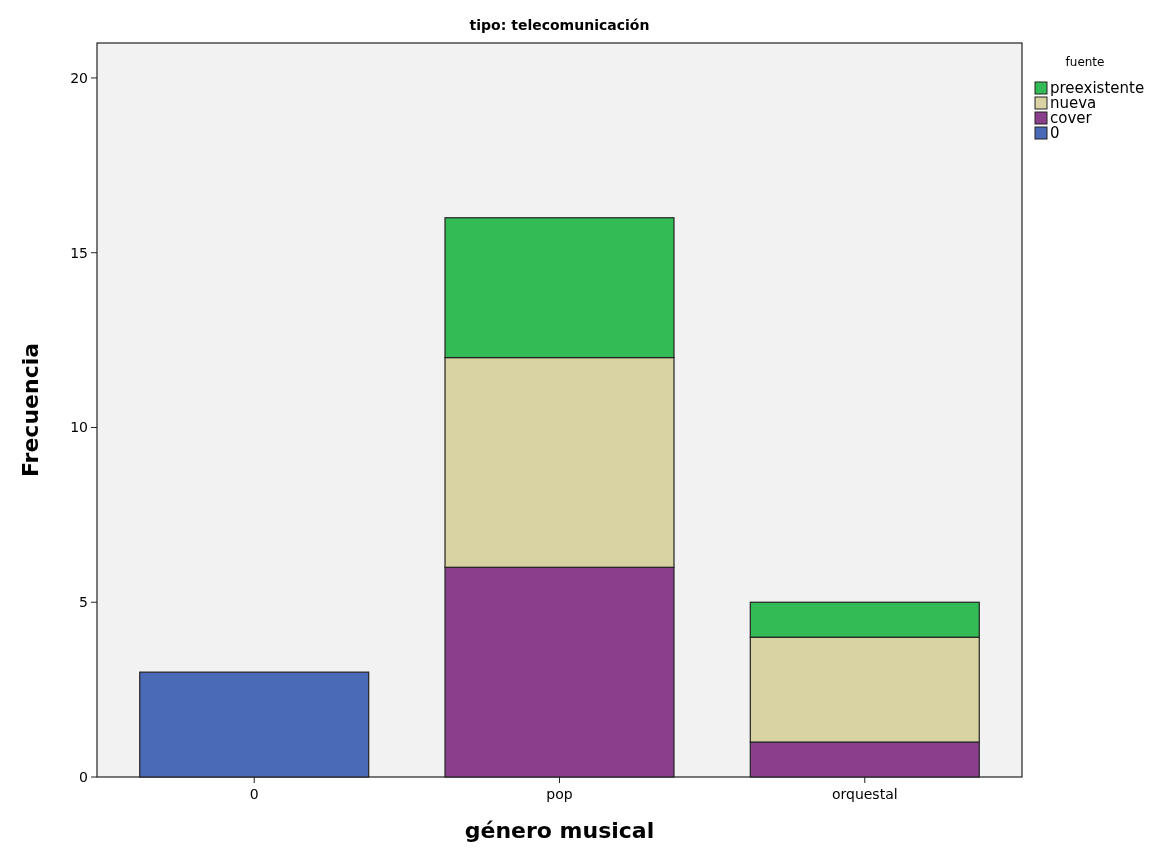 This screenshot has width=1153, height=856. I want to click on legend-label: 0, so click(1055, 133).